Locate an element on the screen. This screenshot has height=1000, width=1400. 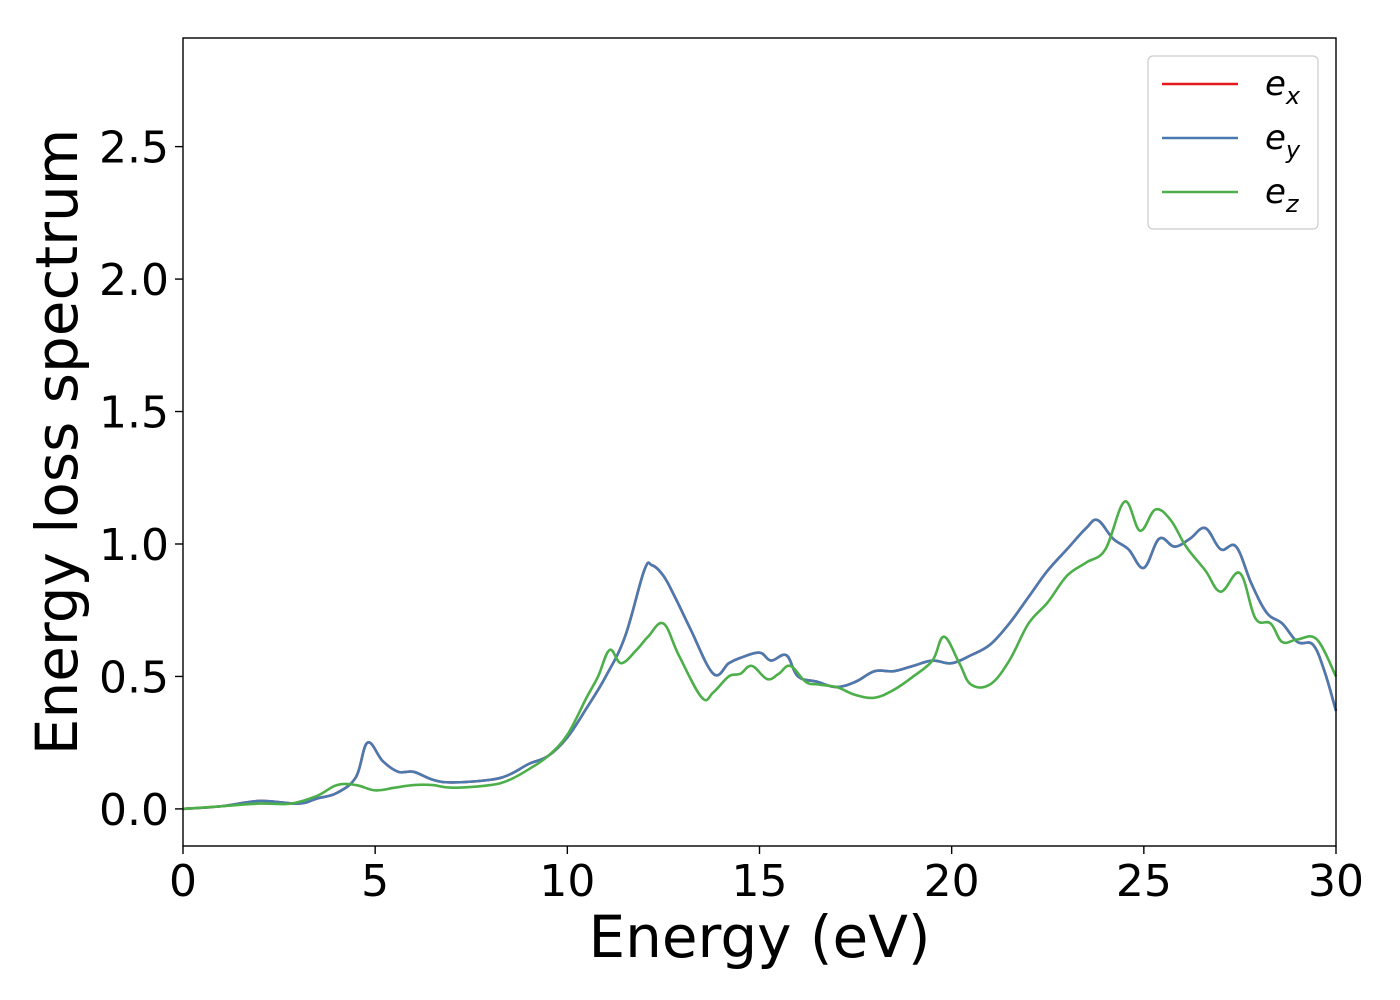
x-tick-label: 30 is located at coordinates (1336, 881).